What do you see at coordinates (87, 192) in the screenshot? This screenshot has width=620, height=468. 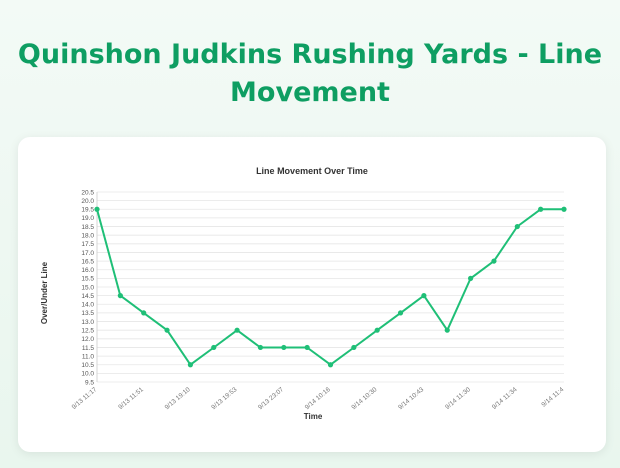 I see `y-tick-label: 20.5` at bounding box center [87, 192].